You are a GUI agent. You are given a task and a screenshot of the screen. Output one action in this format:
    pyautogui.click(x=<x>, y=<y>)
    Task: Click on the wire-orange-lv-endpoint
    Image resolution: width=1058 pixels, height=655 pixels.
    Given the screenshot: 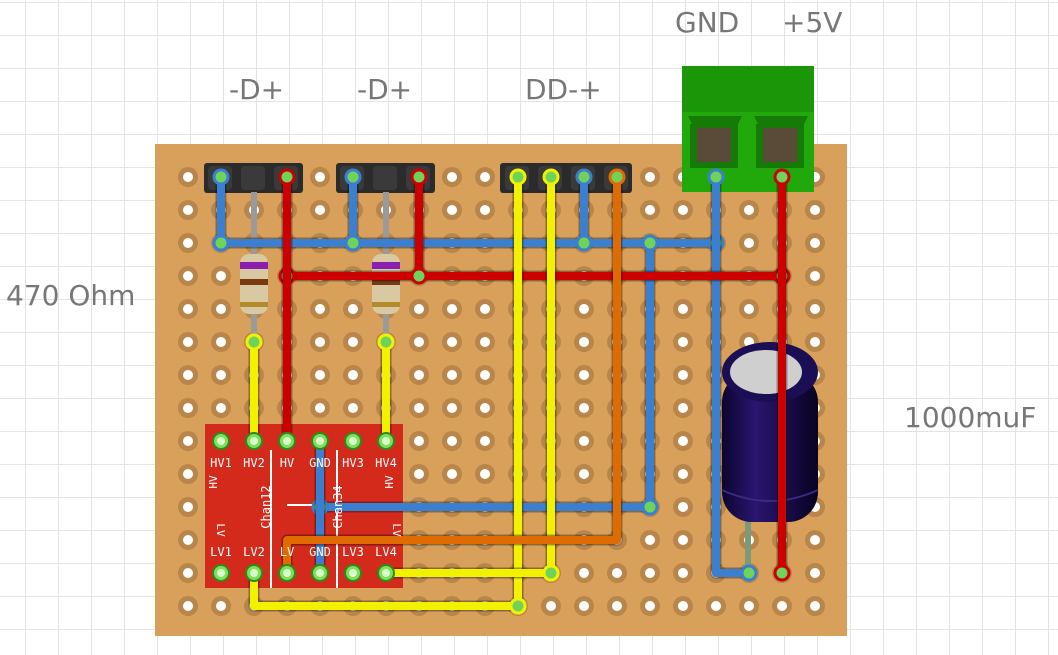 What is the action you would take?
    pyautogui.click(x=617, y=177)
    